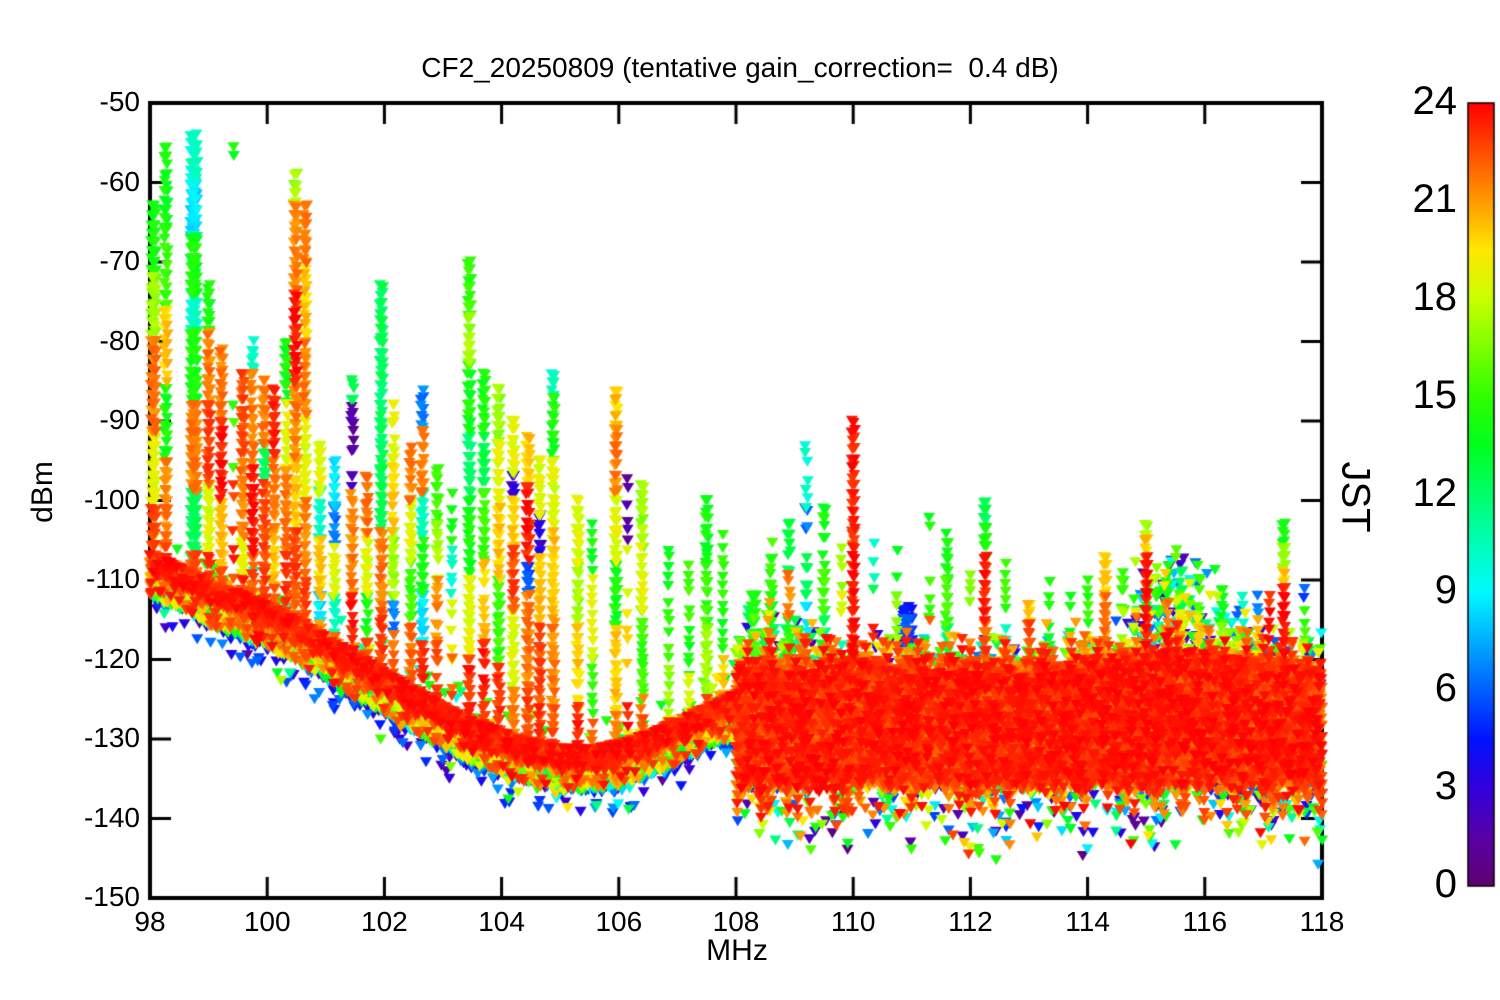  Describe the element at coordinates (113, 578) in the screenshot. I see `y-tick-label: -110` at that location.